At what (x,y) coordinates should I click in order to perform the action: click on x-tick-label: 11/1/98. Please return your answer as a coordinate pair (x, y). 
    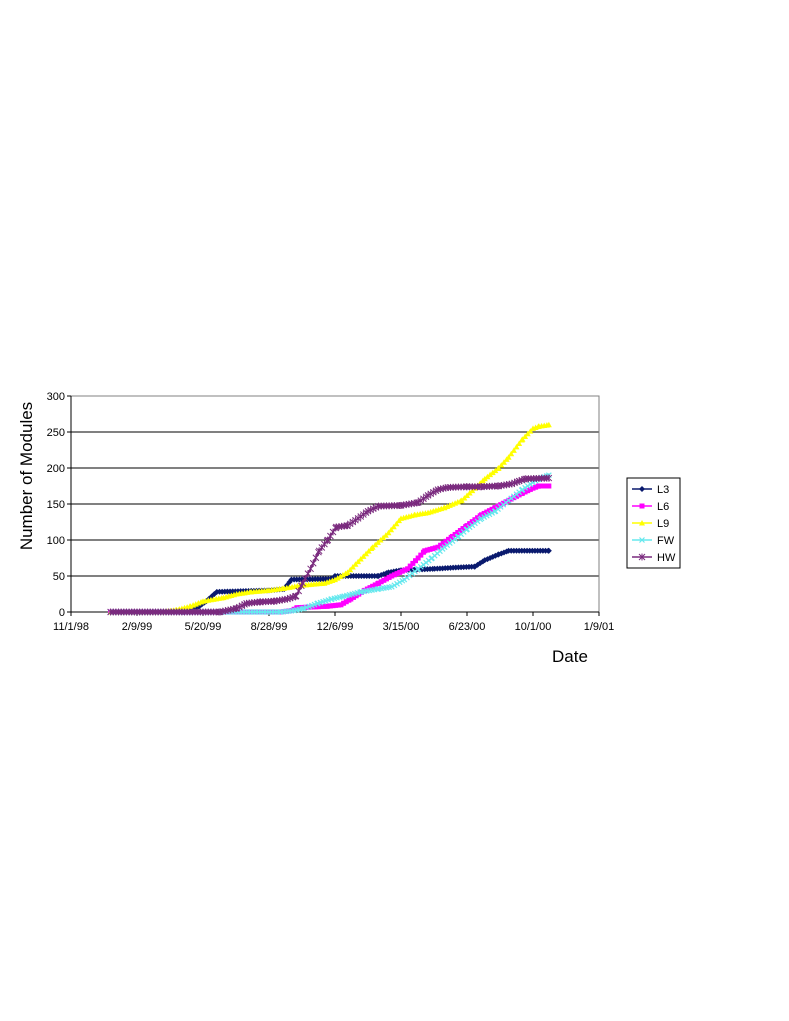
    Looking at the image, I should click on (71, 627).